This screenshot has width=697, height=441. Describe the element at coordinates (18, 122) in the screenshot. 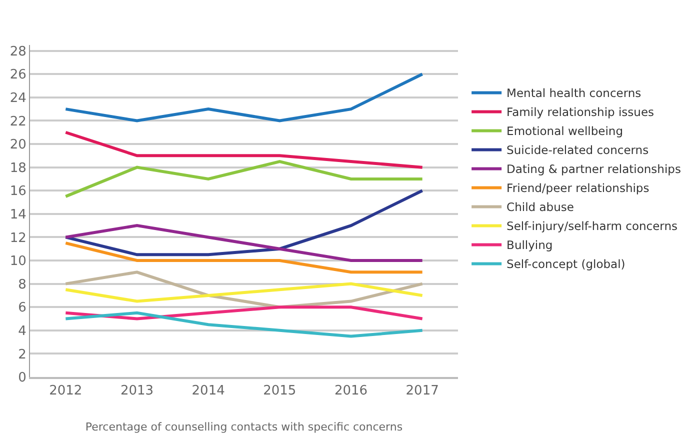

I see `y-tick-label: 22` at that location.